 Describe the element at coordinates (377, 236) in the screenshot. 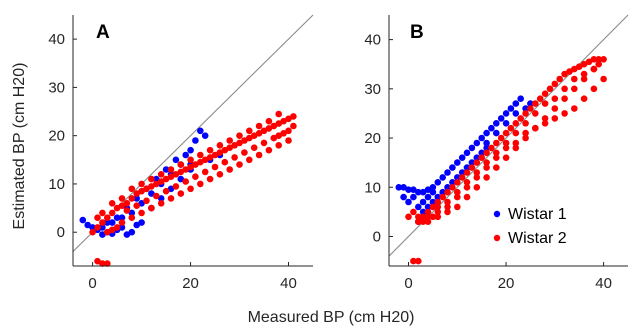

I see `panel-b-y-tick-label: 0` at that location.